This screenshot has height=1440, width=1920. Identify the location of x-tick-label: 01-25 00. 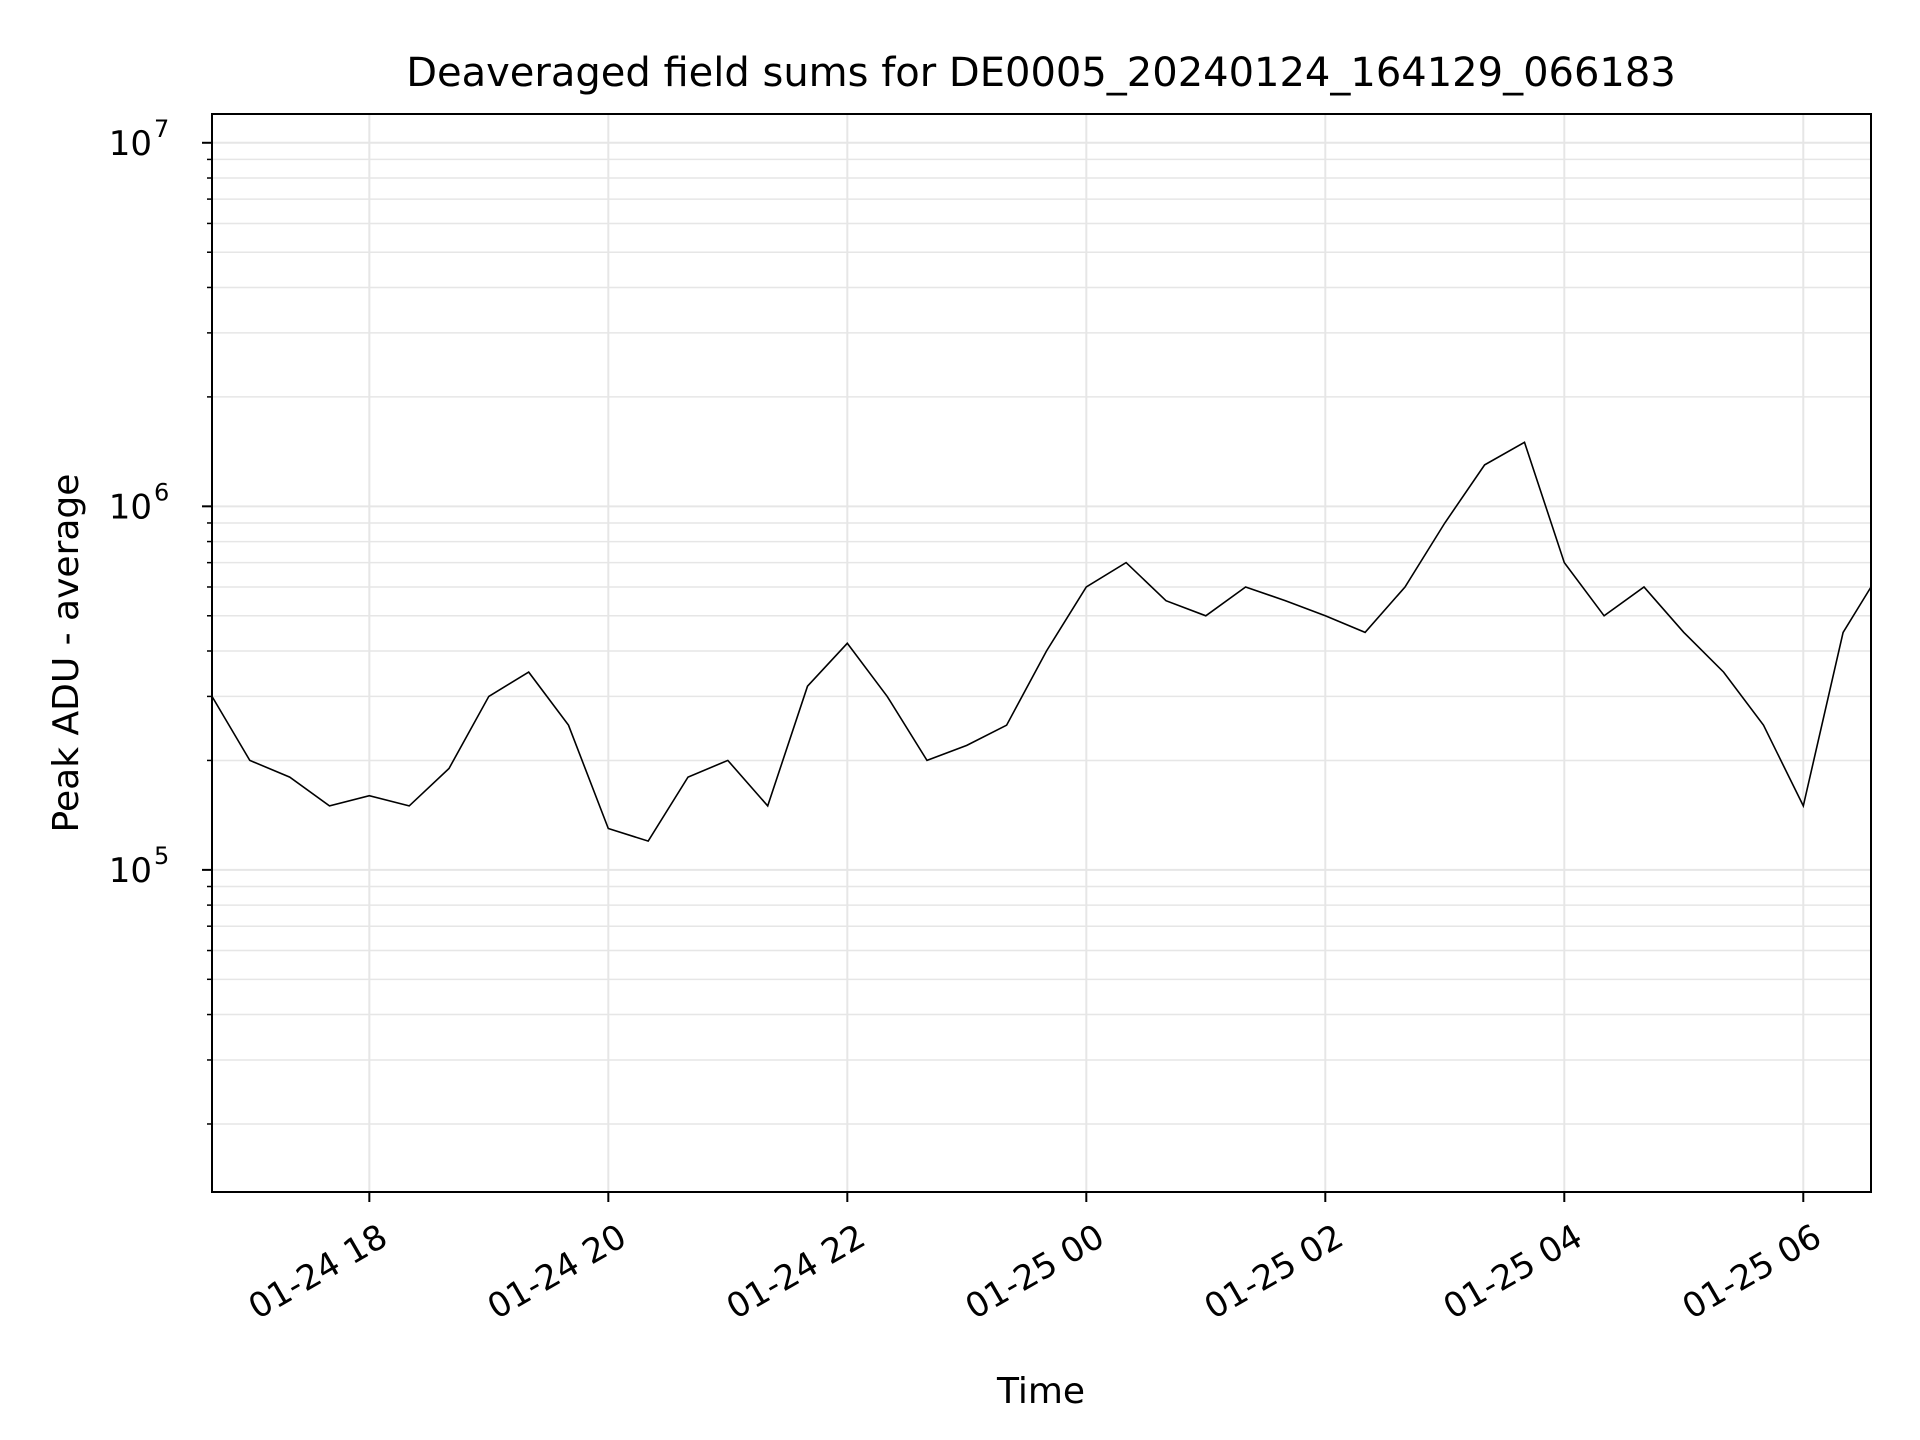
(1035, 1272).